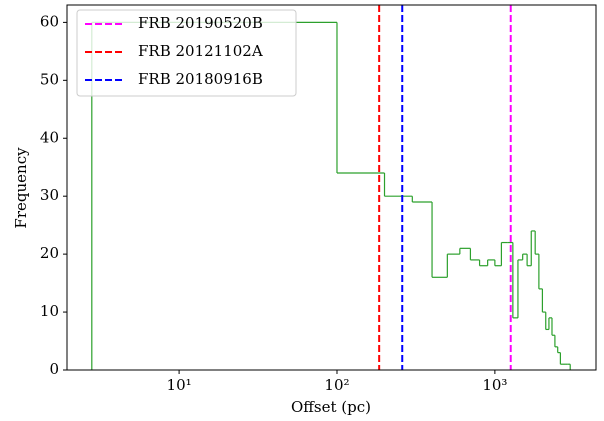 The height and width of the screenshot is (421, 604). What do you see at coordinates (49, 21) in the screenshot?
I see `y-tick-label: 60` at bounding box center [49, 21].